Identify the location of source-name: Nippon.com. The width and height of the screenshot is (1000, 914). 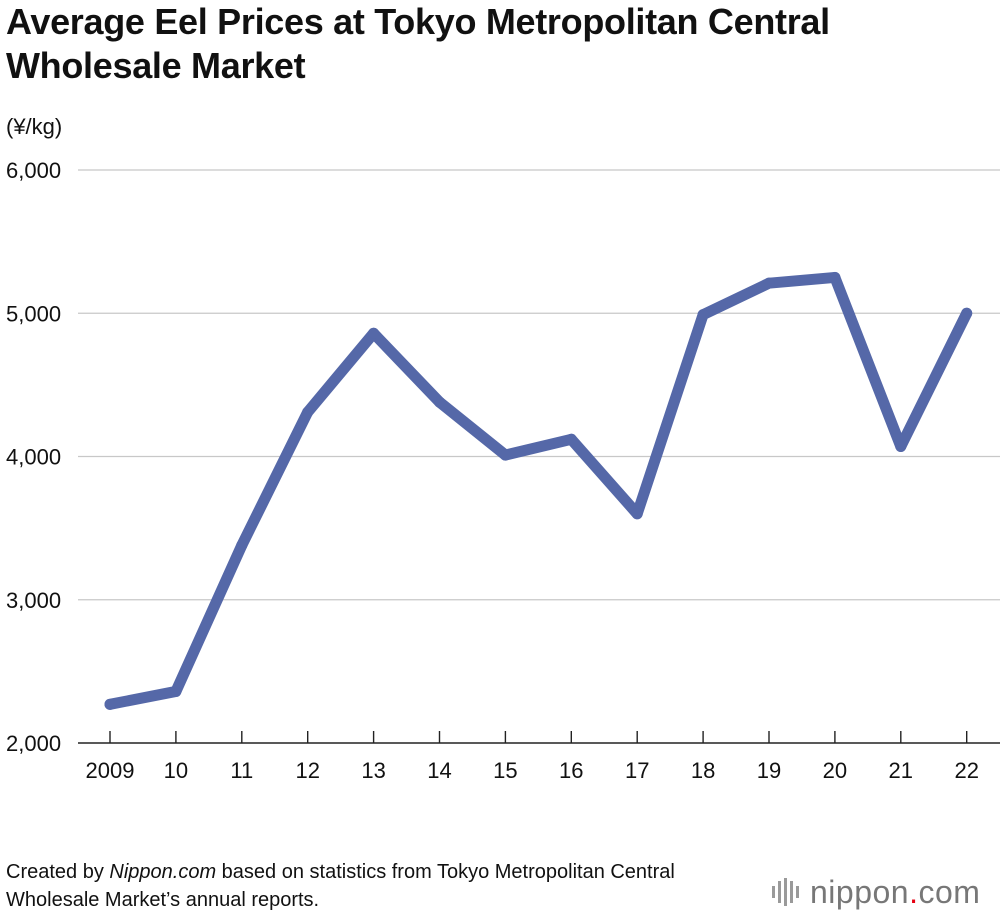
(163, 872).